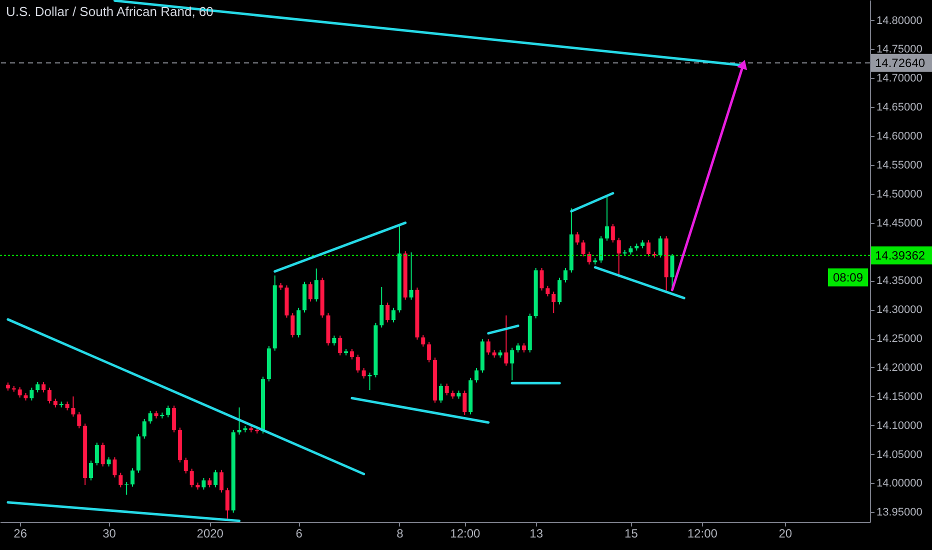  I want to click on annotation: 08:09, so click(848, 277).